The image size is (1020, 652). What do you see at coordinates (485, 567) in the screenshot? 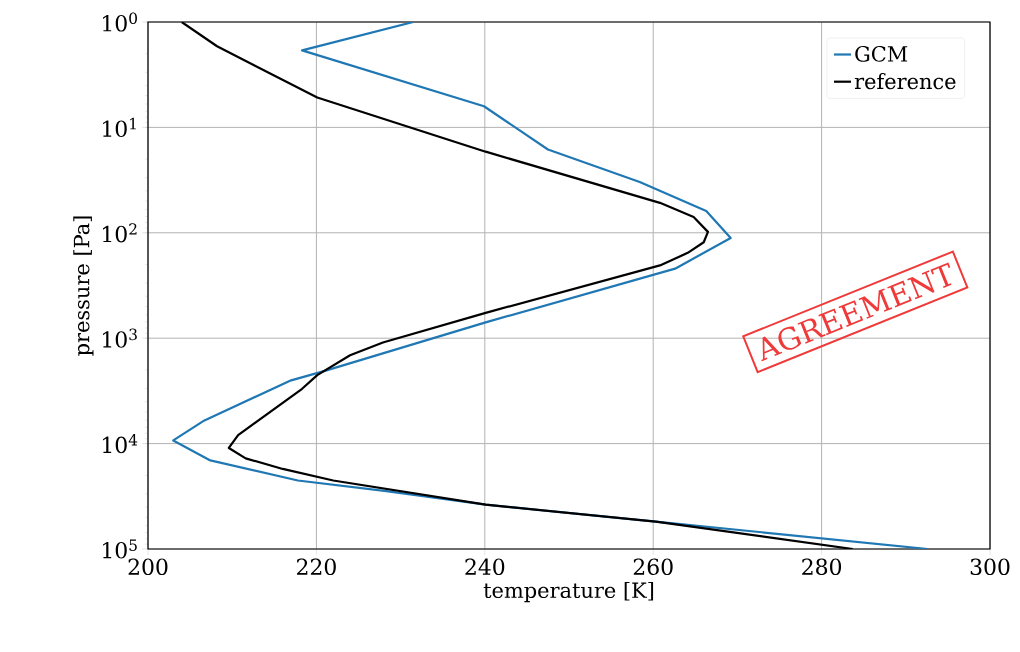
I see `x-tick-label: 240` at bounding box center [485, 567].